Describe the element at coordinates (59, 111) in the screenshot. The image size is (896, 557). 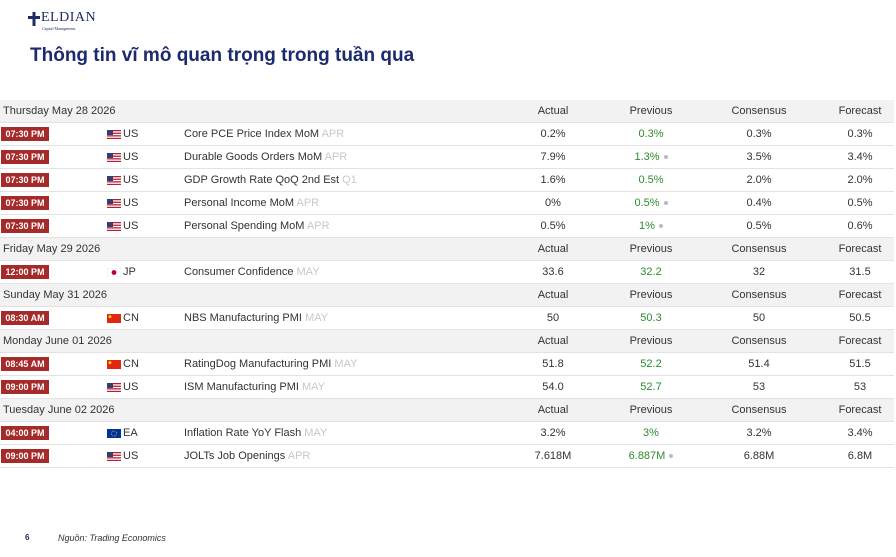
I see `day-date: Thursday May 28 2026` at that location.